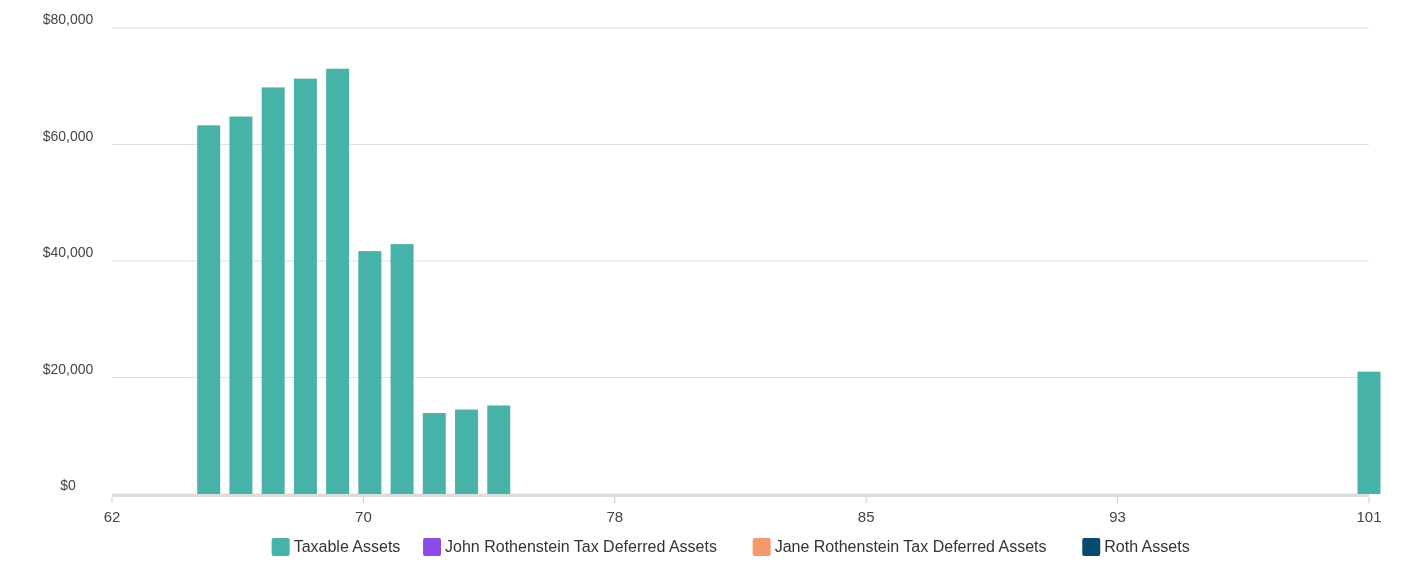 The image size is (1403, 569). Describe the element at coordinates (866, 516) in the screenshot. I see `x-tick-label: 85` at that location.